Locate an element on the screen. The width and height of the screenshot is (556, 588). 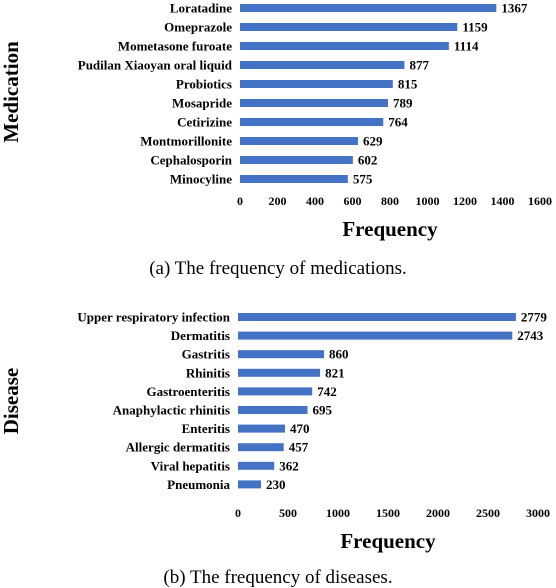
data-label: 629 is located at coordinates (373, 141).